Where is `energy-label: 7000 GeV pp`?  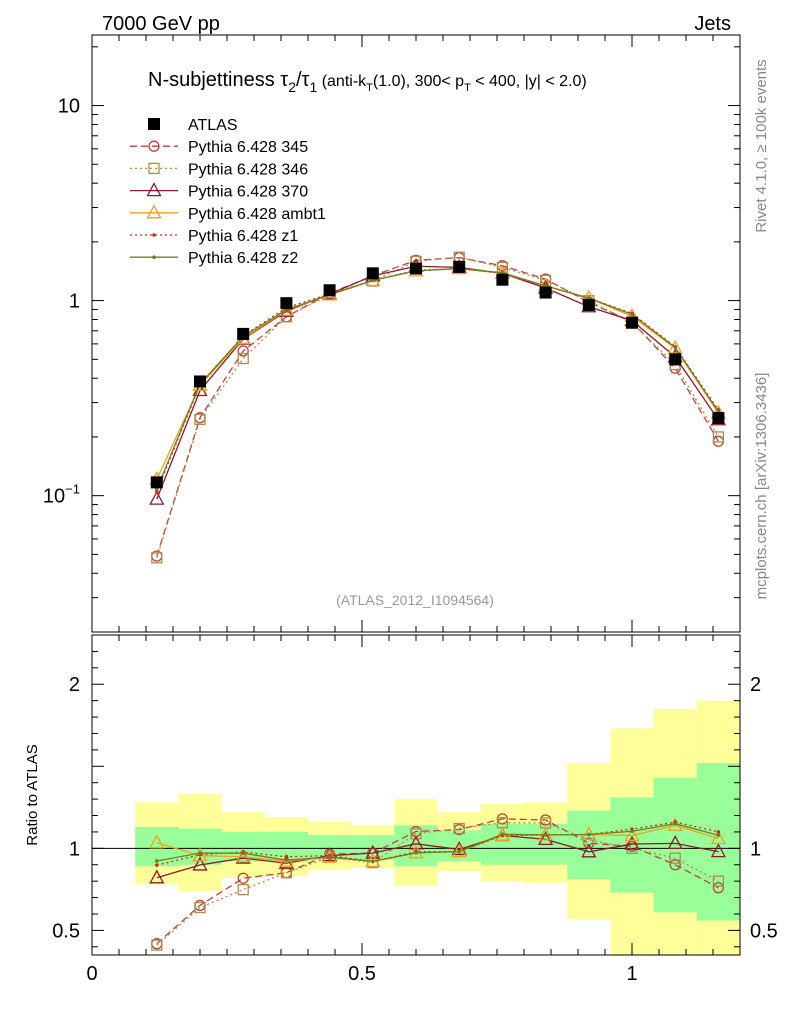 energy-label: 7000 GeV pp is located at coordinates (161, 24).